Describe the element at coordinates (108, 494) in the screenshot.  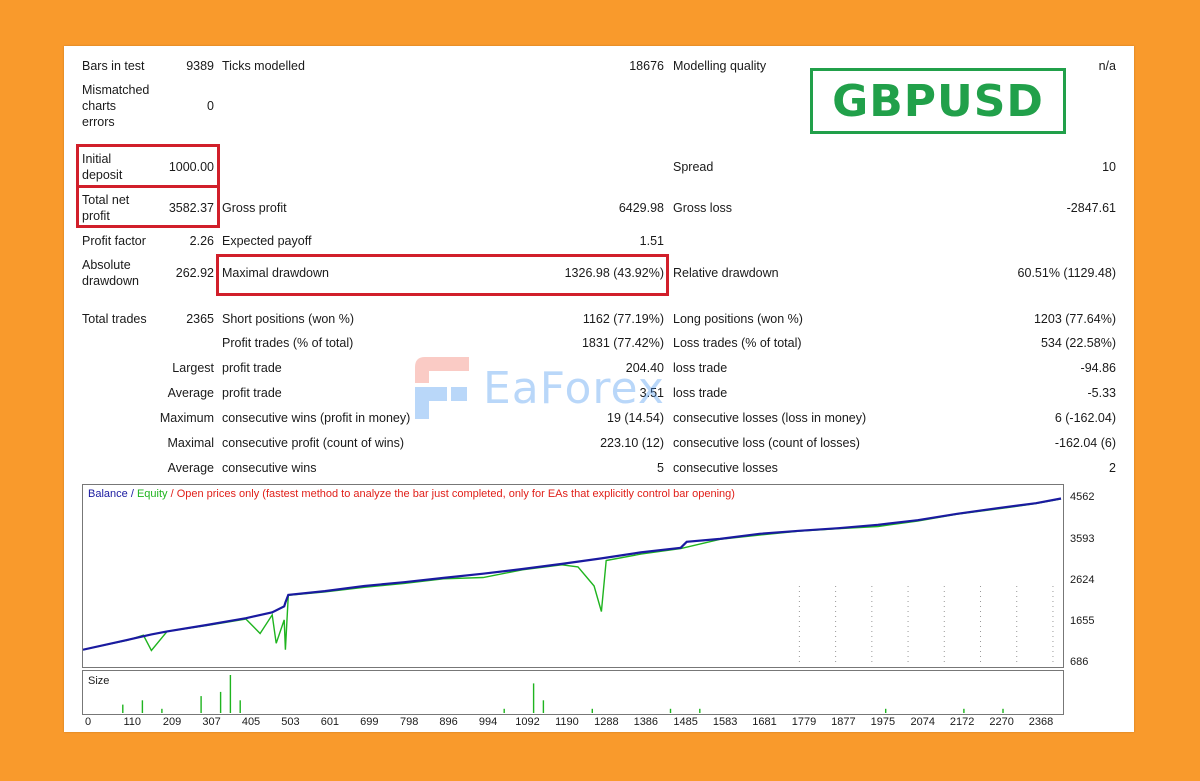
I see `legend-balance: Balance` at that location.